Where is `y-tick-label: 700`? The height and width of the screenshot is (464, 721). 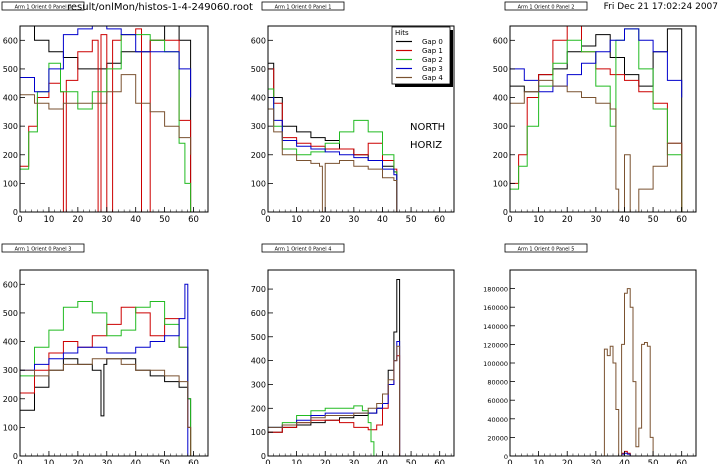
y-tick-label: 700 is located at coordinates (258, 289).